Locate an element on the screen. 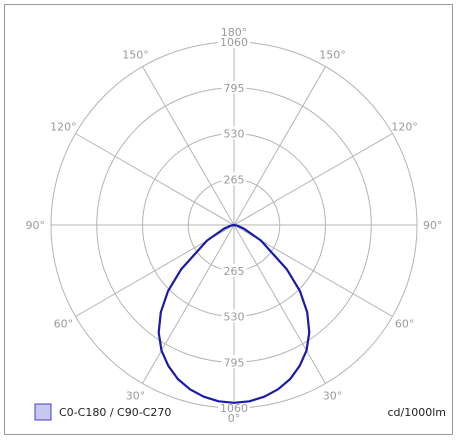  legend-label: C0-C180 / C90-C270 is located at coordinates (115, 412).